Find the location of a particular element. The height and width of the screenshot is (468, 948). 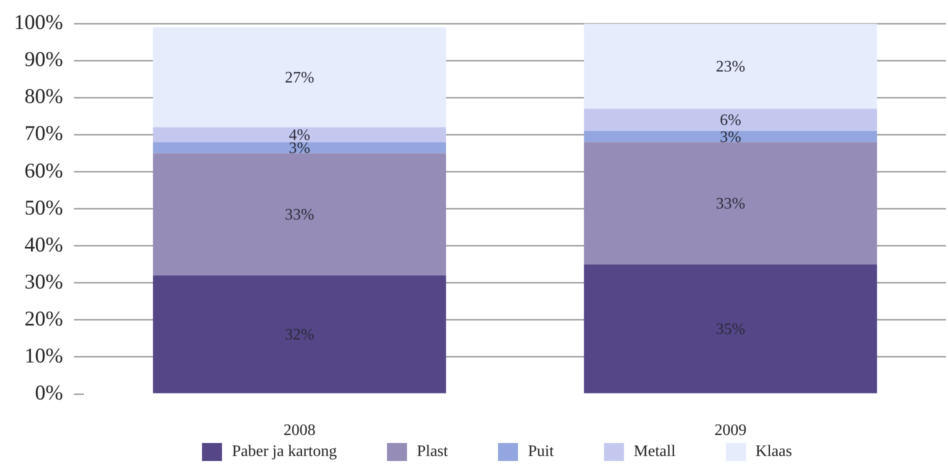

y-tick-label: 30% is located at coordinates (43, 281).